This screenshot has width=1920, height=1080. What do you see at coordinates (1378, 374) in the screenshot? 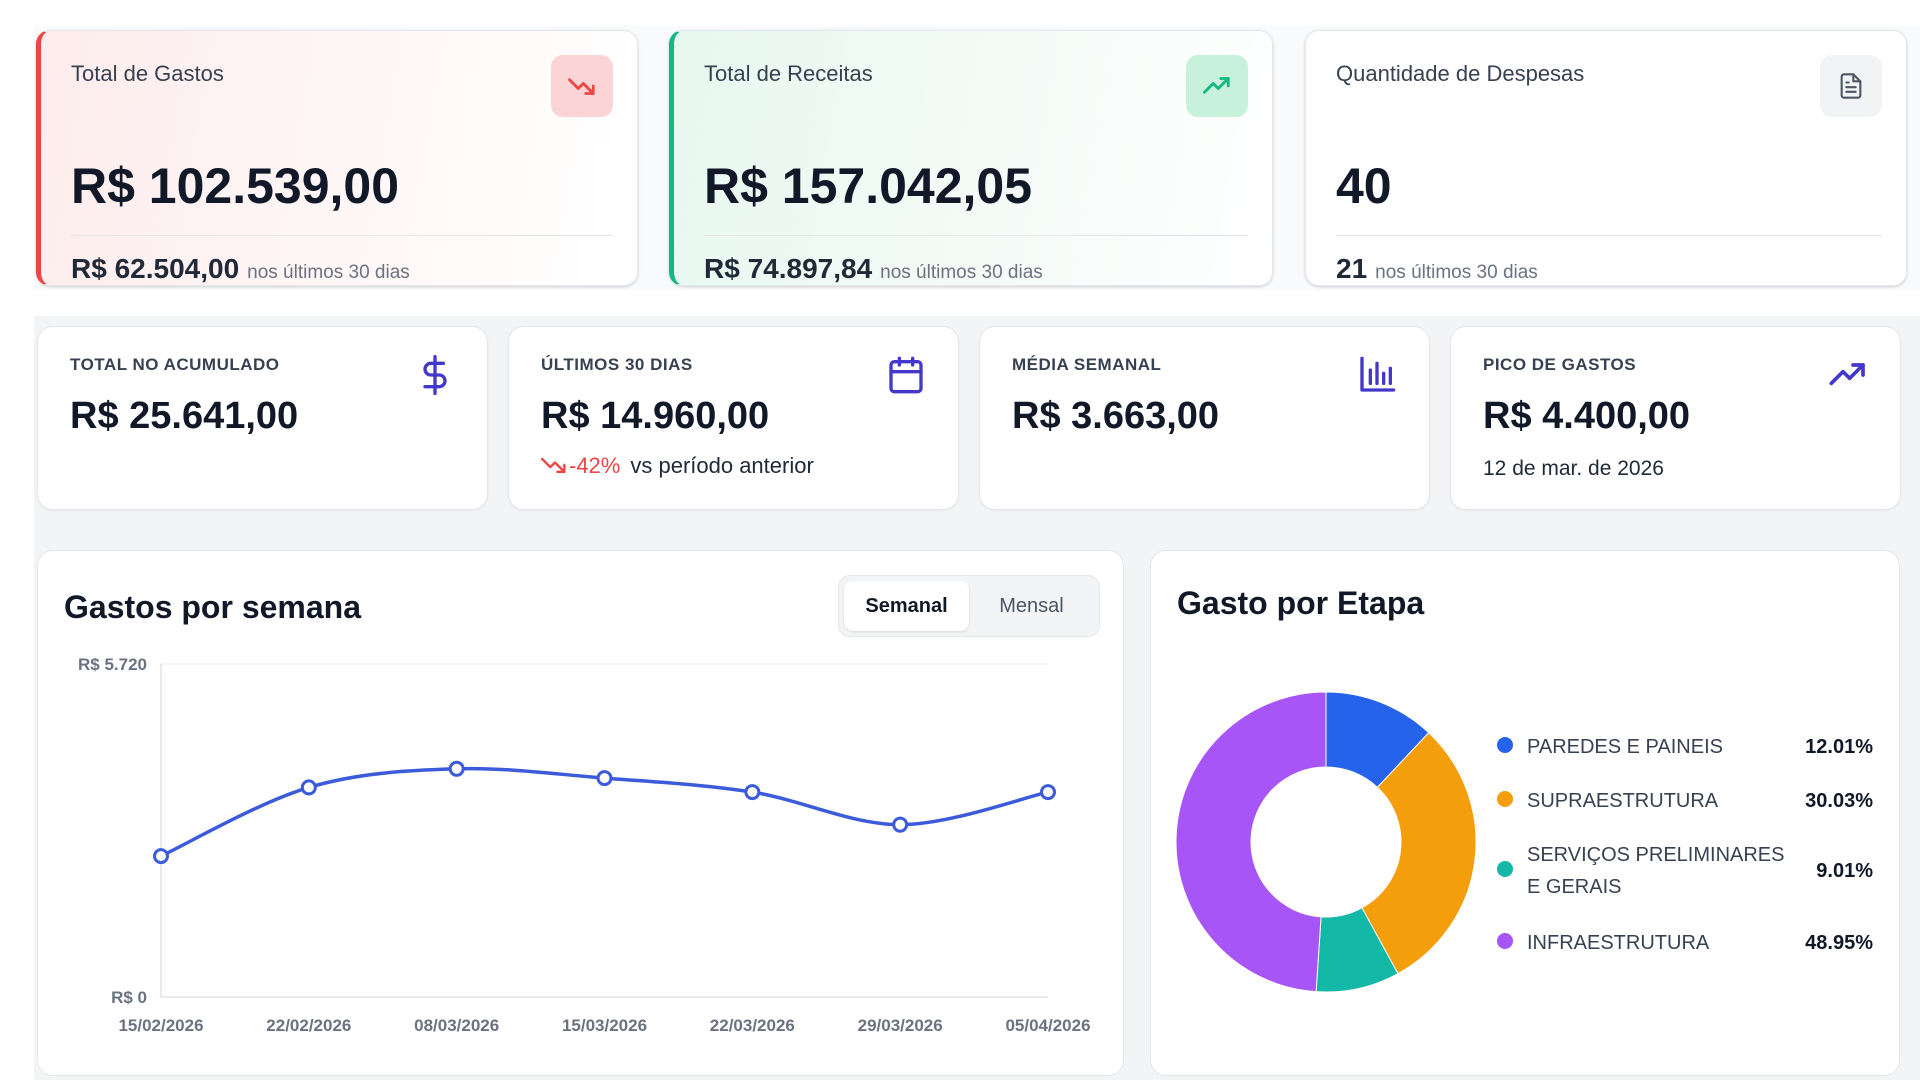
I see `bar-chart-icon` at bounding box center [1378, 374].